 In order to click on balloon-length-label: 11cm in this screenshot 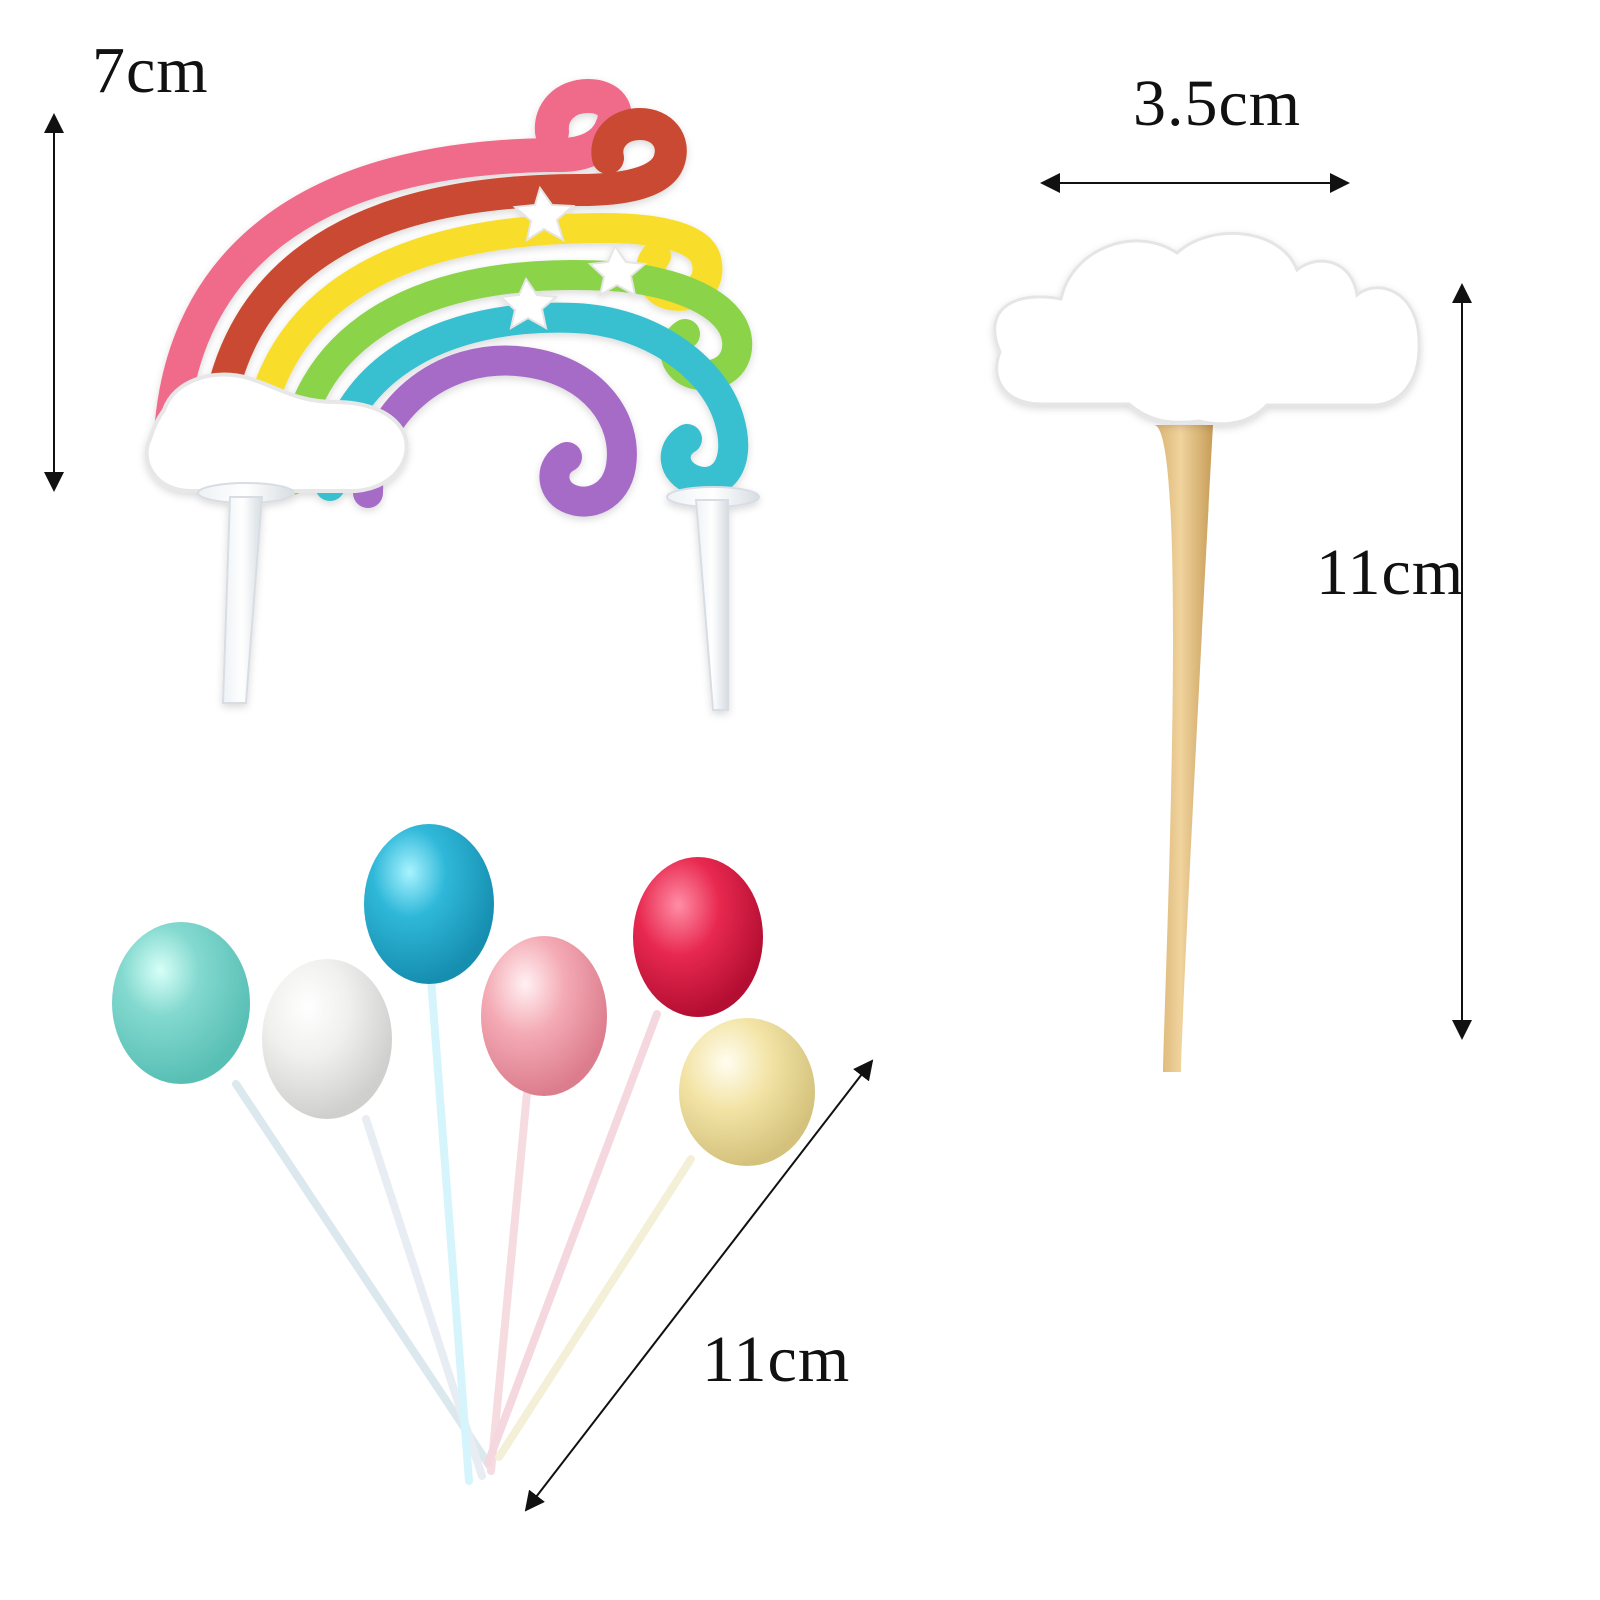, I will do `click(776, 1359)`.